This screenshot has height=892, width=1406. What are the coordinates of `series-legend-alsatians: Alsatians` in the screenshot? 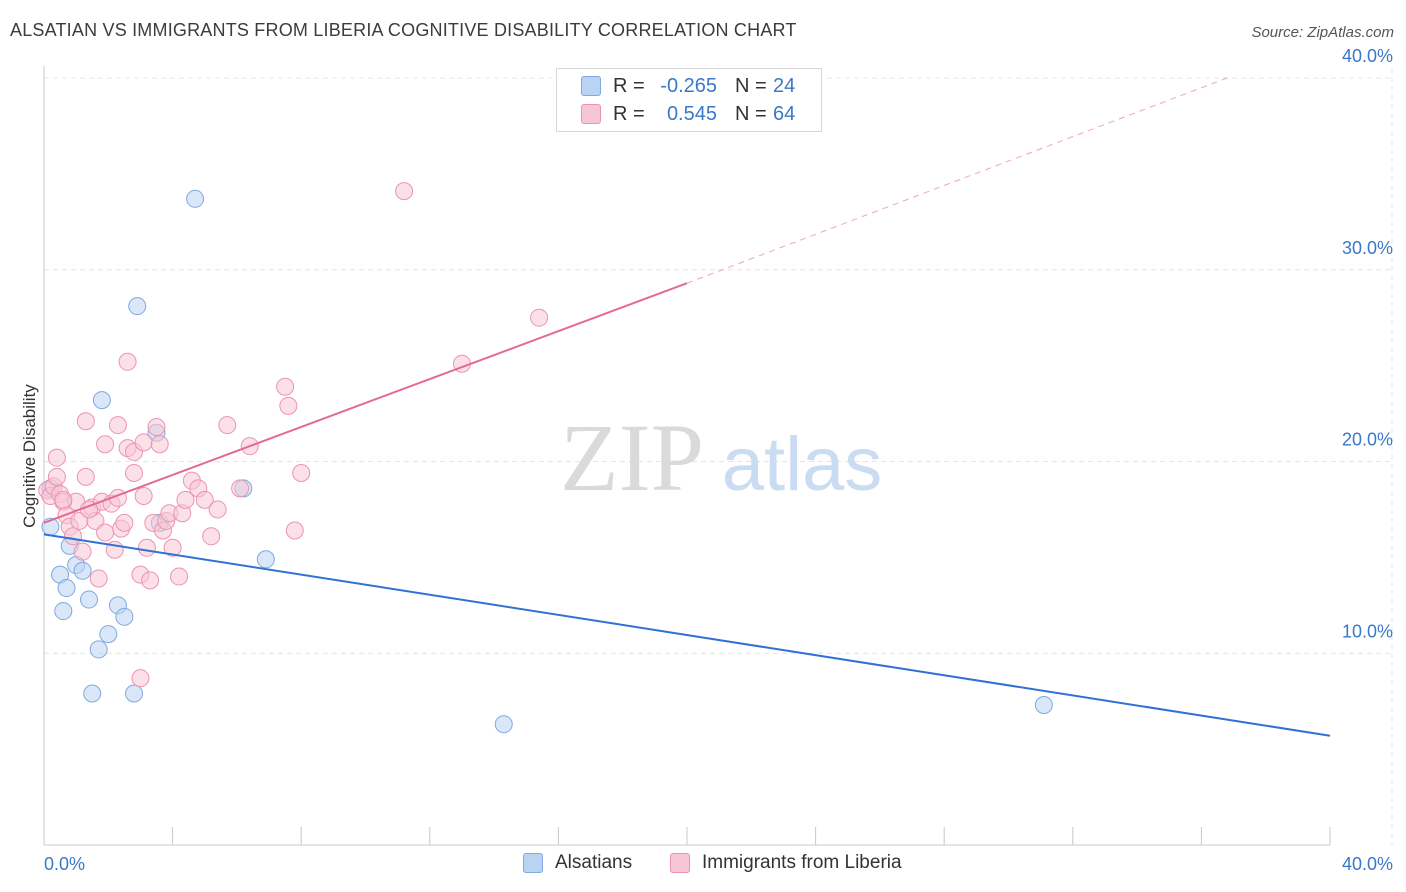 It's located at (577, 863).